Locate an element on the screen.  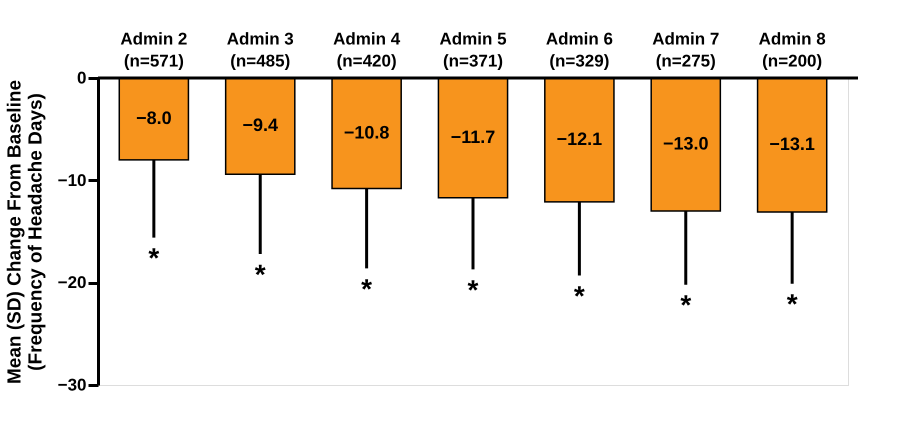
x-tick-label: Admin 7 (n=275) is located at coordinates (686, 50).